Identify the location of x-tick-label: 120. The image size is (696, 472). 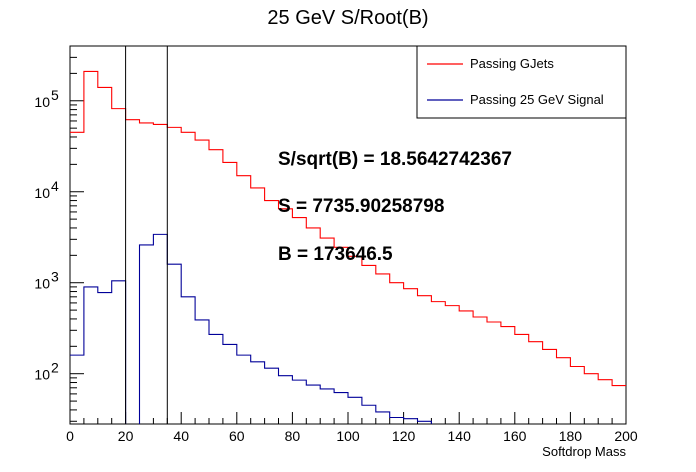
(404, 436).